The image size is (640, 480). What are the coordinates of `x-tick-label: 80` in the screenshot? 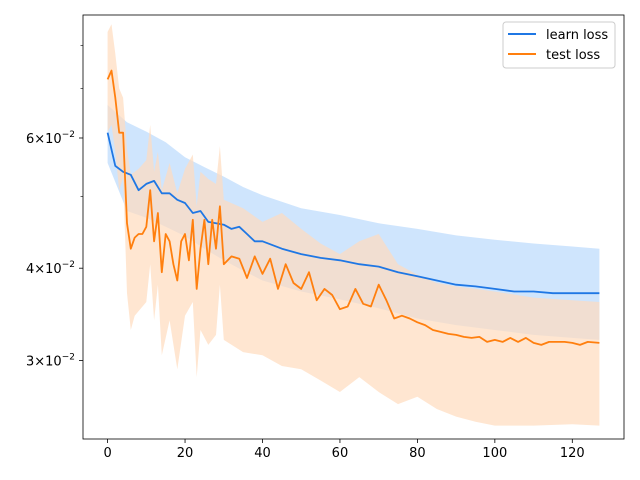 It's located at (417, 453).